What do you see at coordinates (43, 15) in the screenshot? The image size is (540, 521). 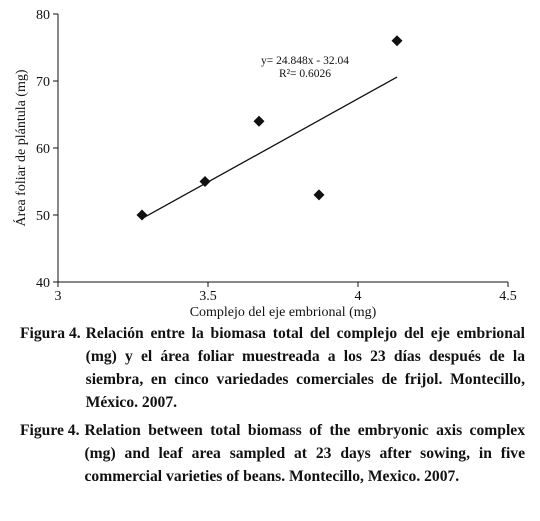 I see `y-tick-label: 80` at bounding box center [43, 15].